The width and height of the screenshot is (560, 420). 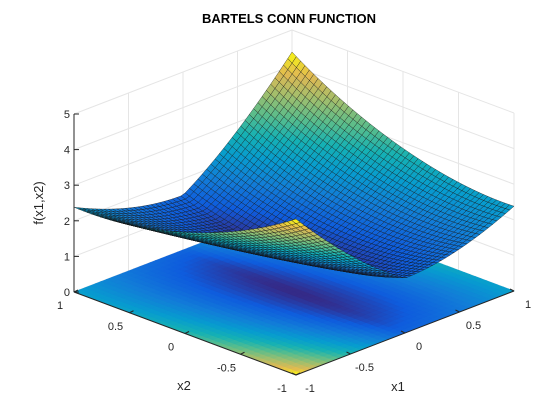 I want to click on x-tick-label: 0, so click(x=419, y=347).